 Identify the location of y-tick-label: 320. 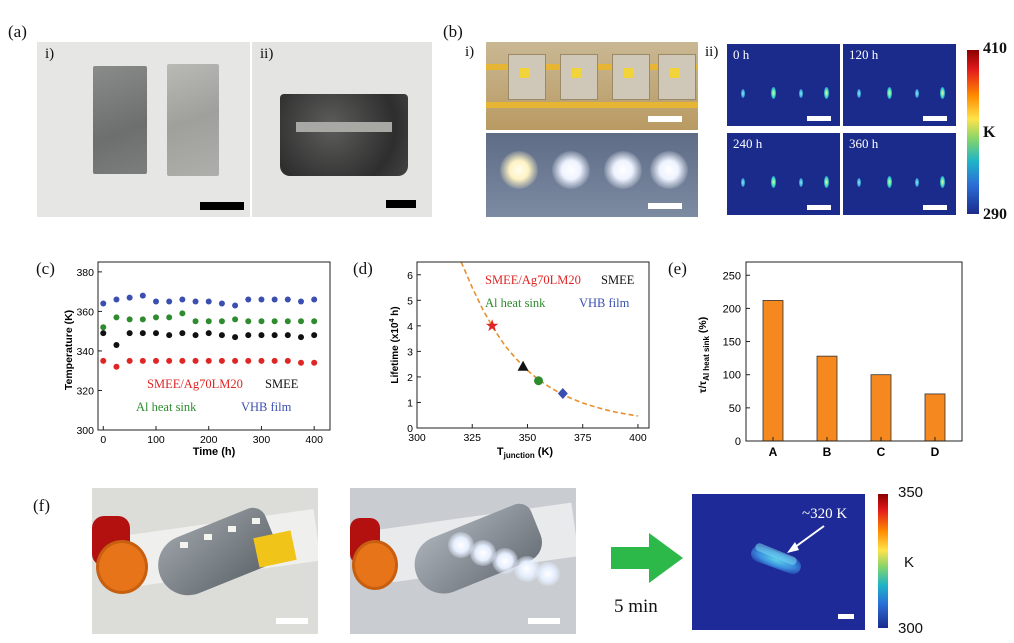
(85, 391).